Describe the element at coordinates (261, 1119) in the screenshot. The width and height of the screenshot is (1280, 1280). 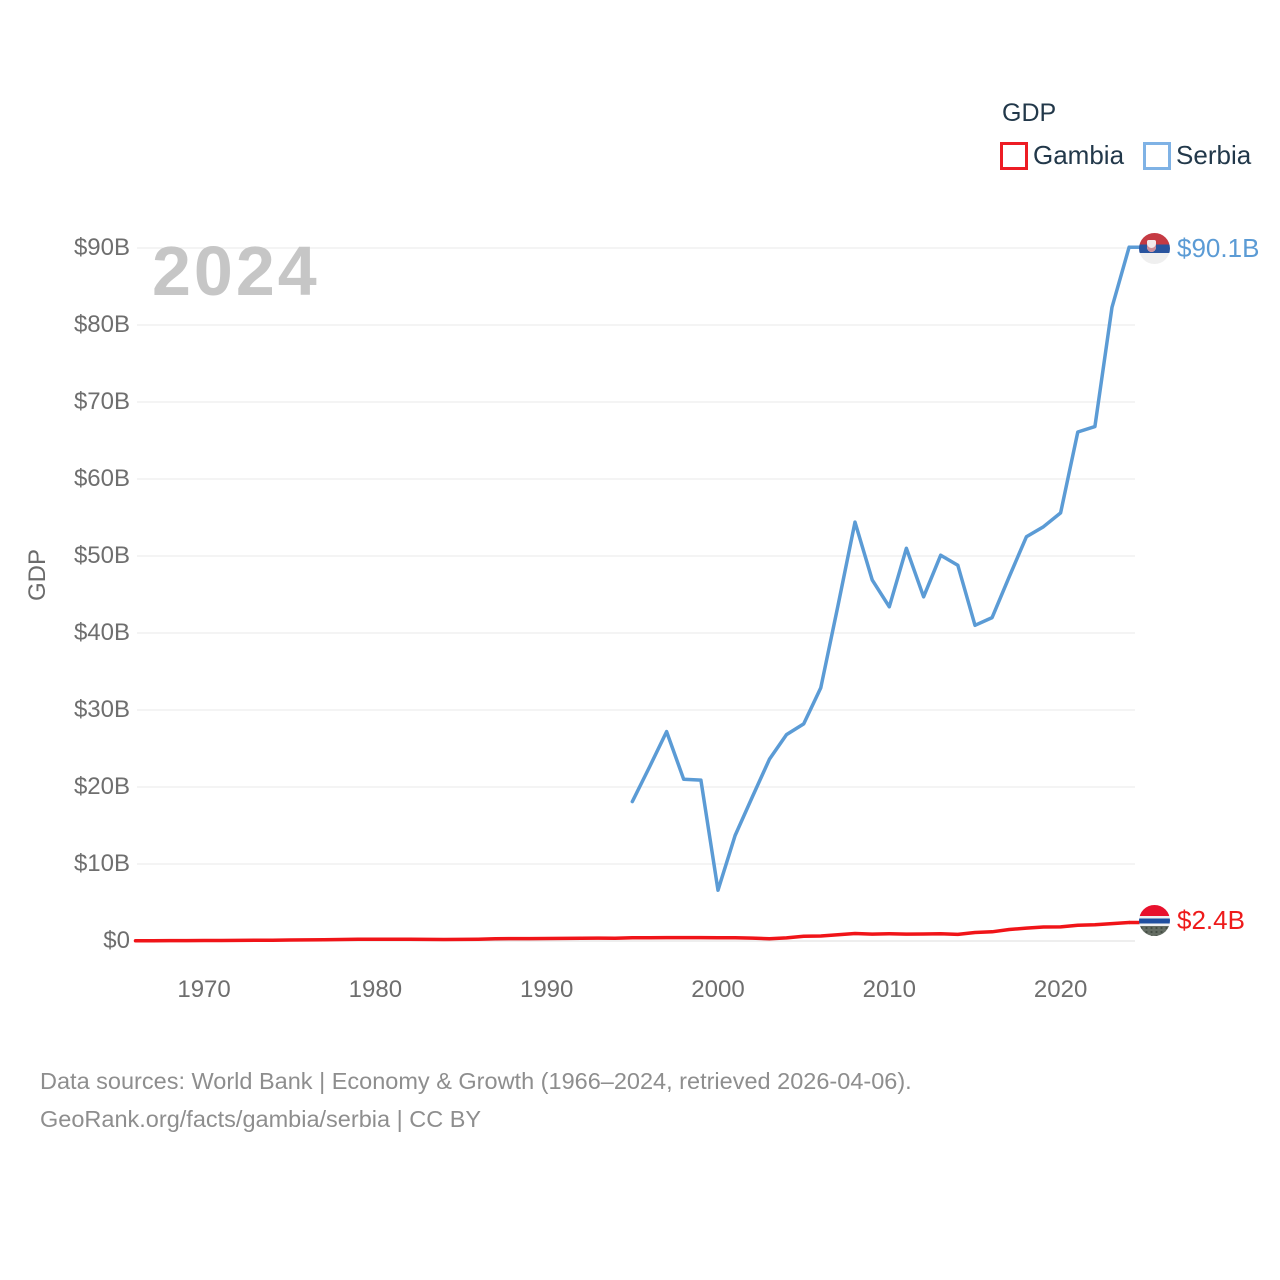
I see `footer-attribution-line: GeoRank.org/facts/gambia/serbia | CC BY` at that location.